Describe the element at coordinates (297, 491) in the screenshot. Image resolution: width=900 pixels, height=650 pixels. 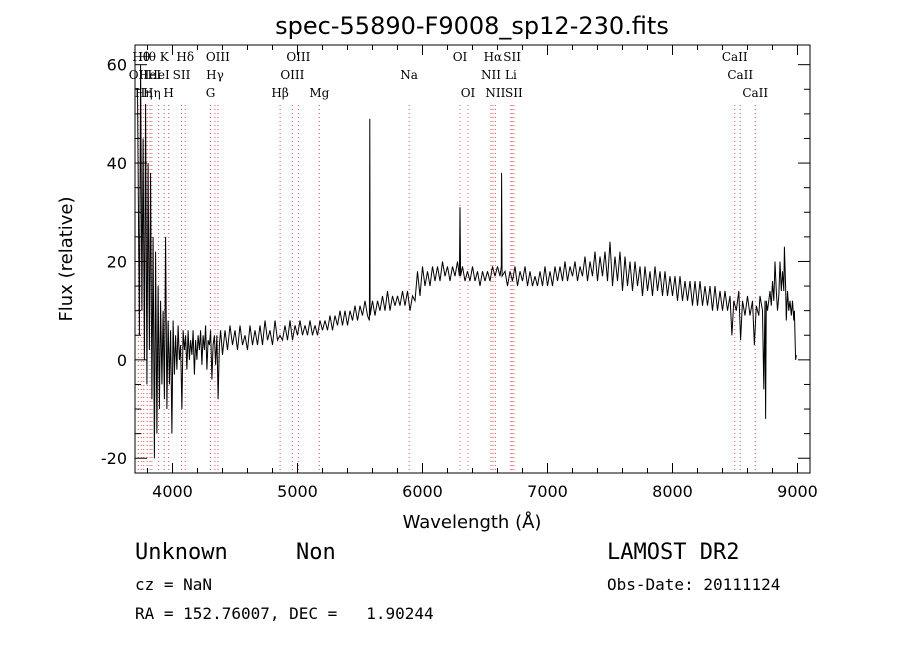
I see `x-tick-label-5000: 5000` at that location.